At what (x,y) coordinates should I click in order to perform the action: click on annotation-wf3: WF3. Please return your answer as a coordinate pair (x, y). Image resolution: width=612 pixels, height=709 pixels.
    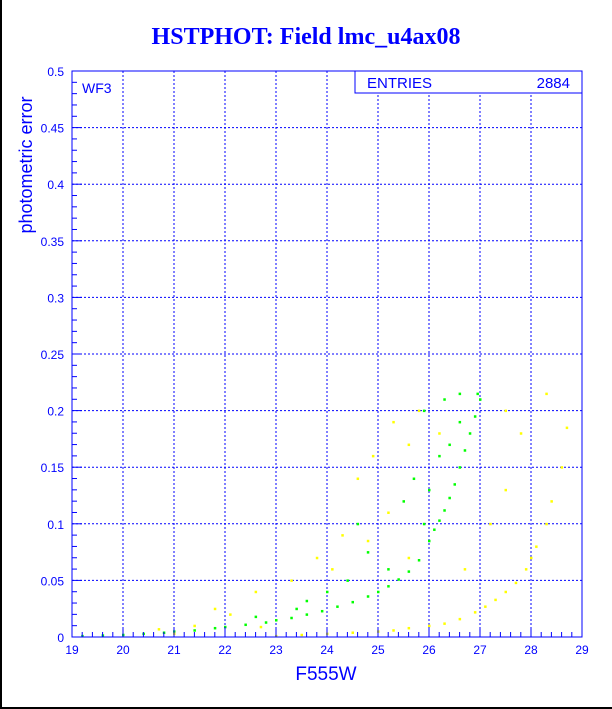
    Looking at the image, I should click on (97, 88).